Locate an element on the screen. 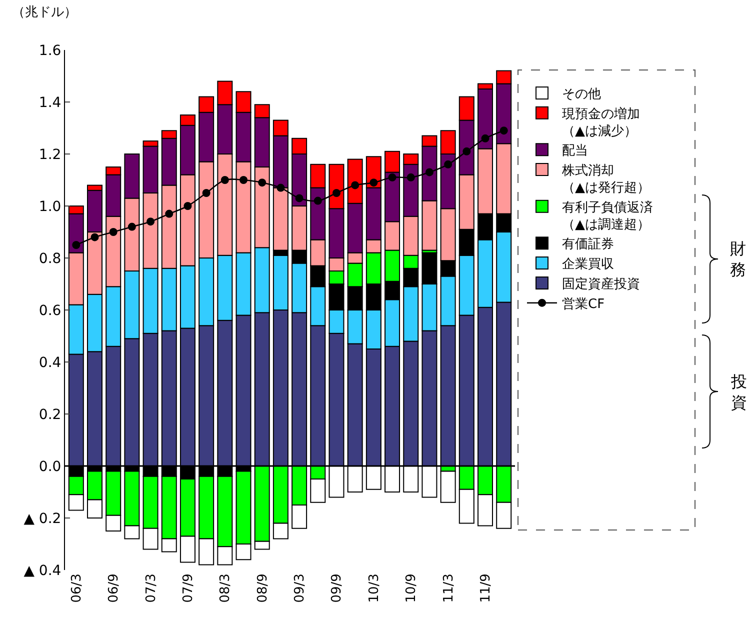  x-tick-label: 08/9 is located at coordinates (262, 588).